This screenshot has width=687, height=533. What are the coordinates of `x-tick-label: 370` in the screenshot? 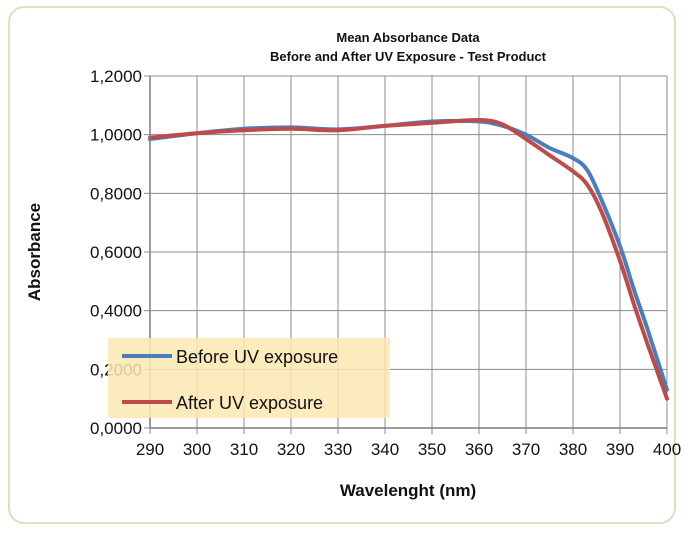 It's located at (526, 449).